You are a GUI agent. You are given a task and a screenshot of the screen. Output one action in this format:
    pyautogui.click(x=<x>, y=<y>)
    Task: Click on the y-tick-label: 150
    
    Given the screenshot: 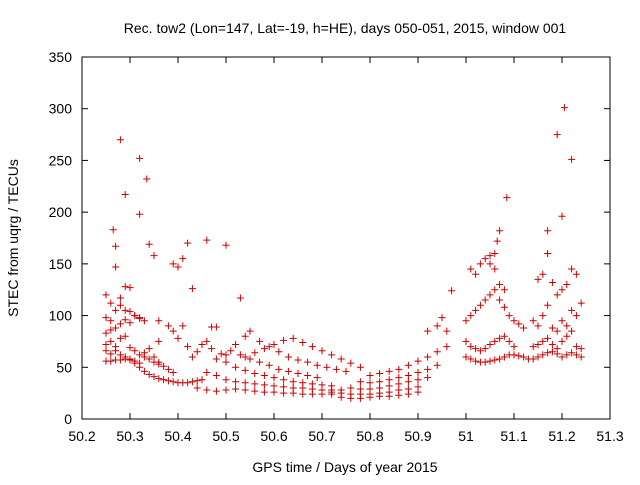 What is the action you would take?
    pyautogui.click(x=61, y=264)
    